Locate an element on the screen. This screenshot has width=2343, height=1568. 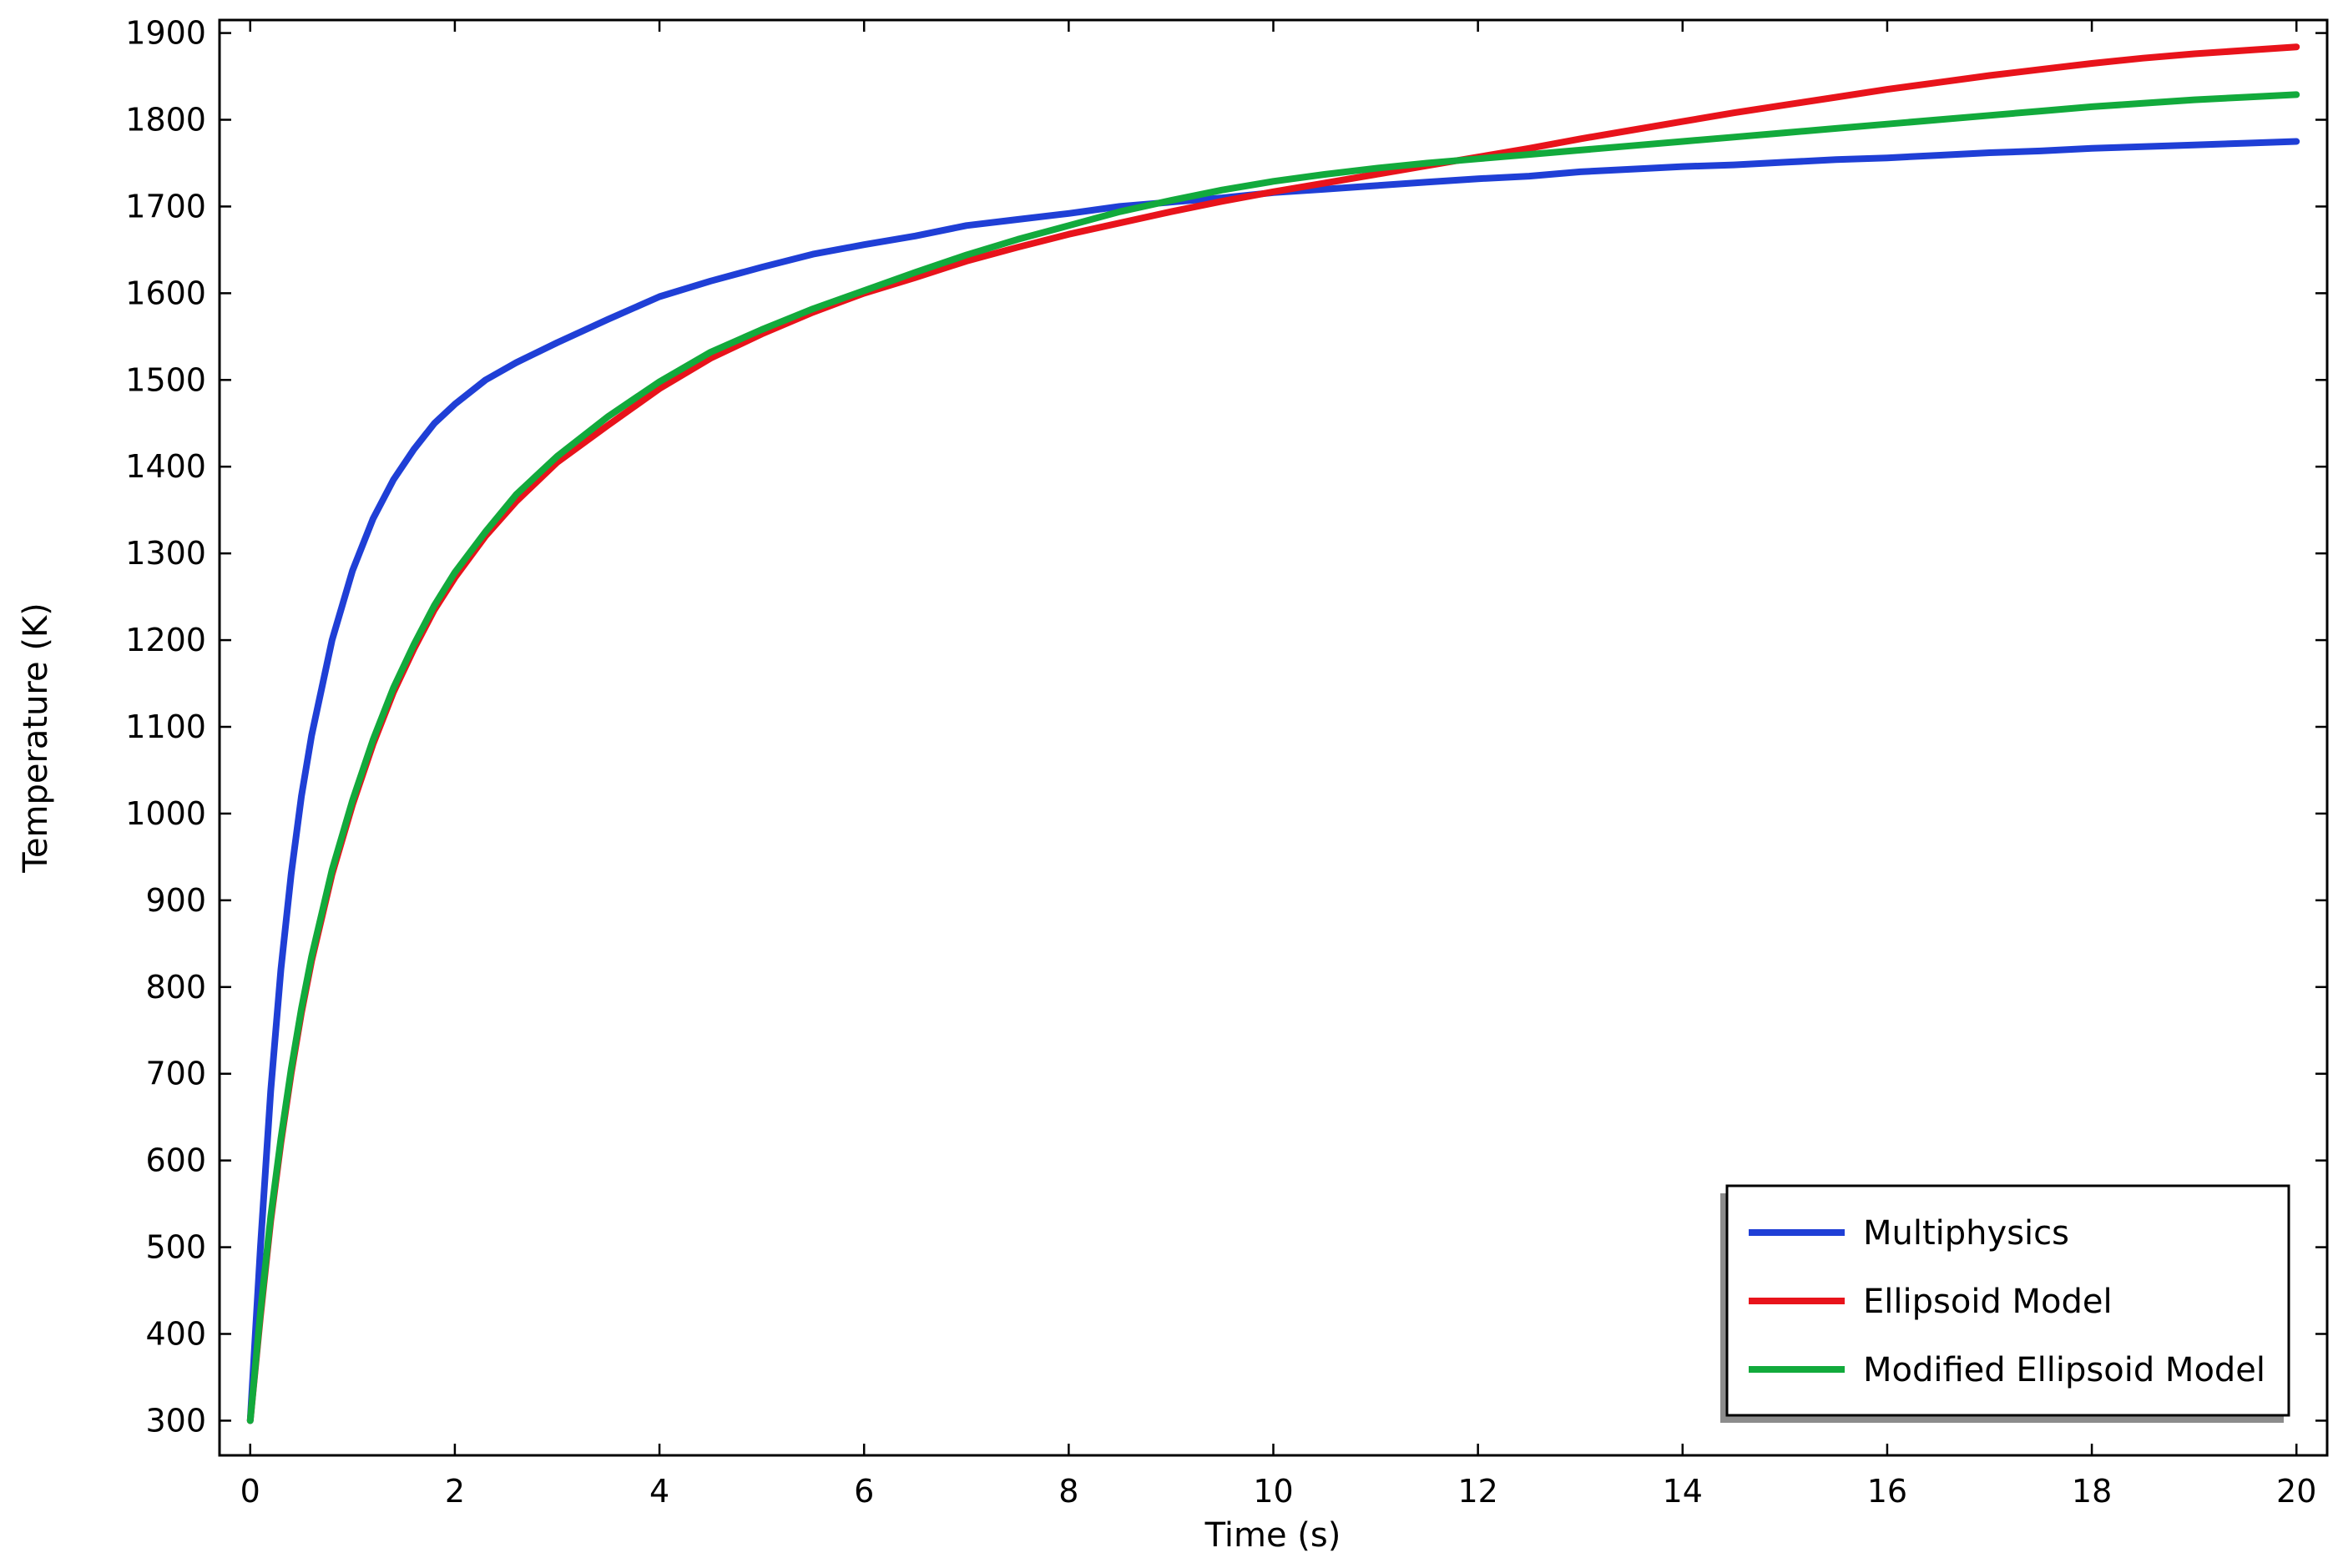
y-tick-label: 1100 is located at coordinates (166, 726).